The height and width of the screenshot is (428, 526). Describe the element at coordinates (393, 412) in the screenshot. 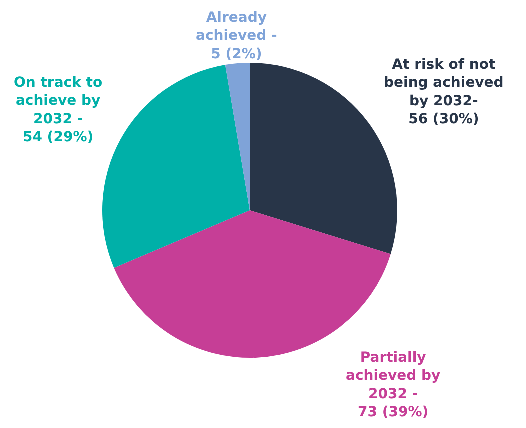

I see `data-label: 73 (39%)` at that location.